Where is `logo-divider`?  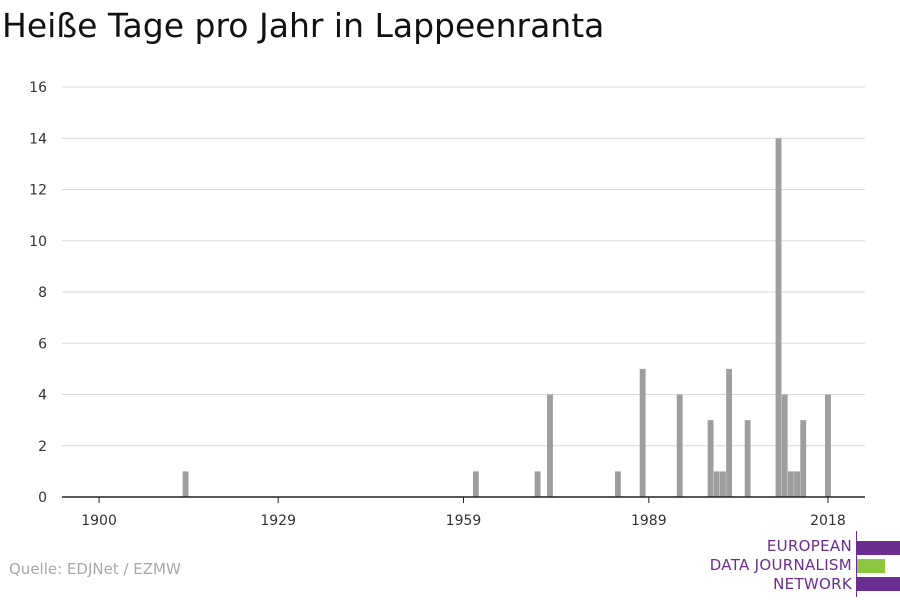 logo-divider is located at coordinates (856, 564).